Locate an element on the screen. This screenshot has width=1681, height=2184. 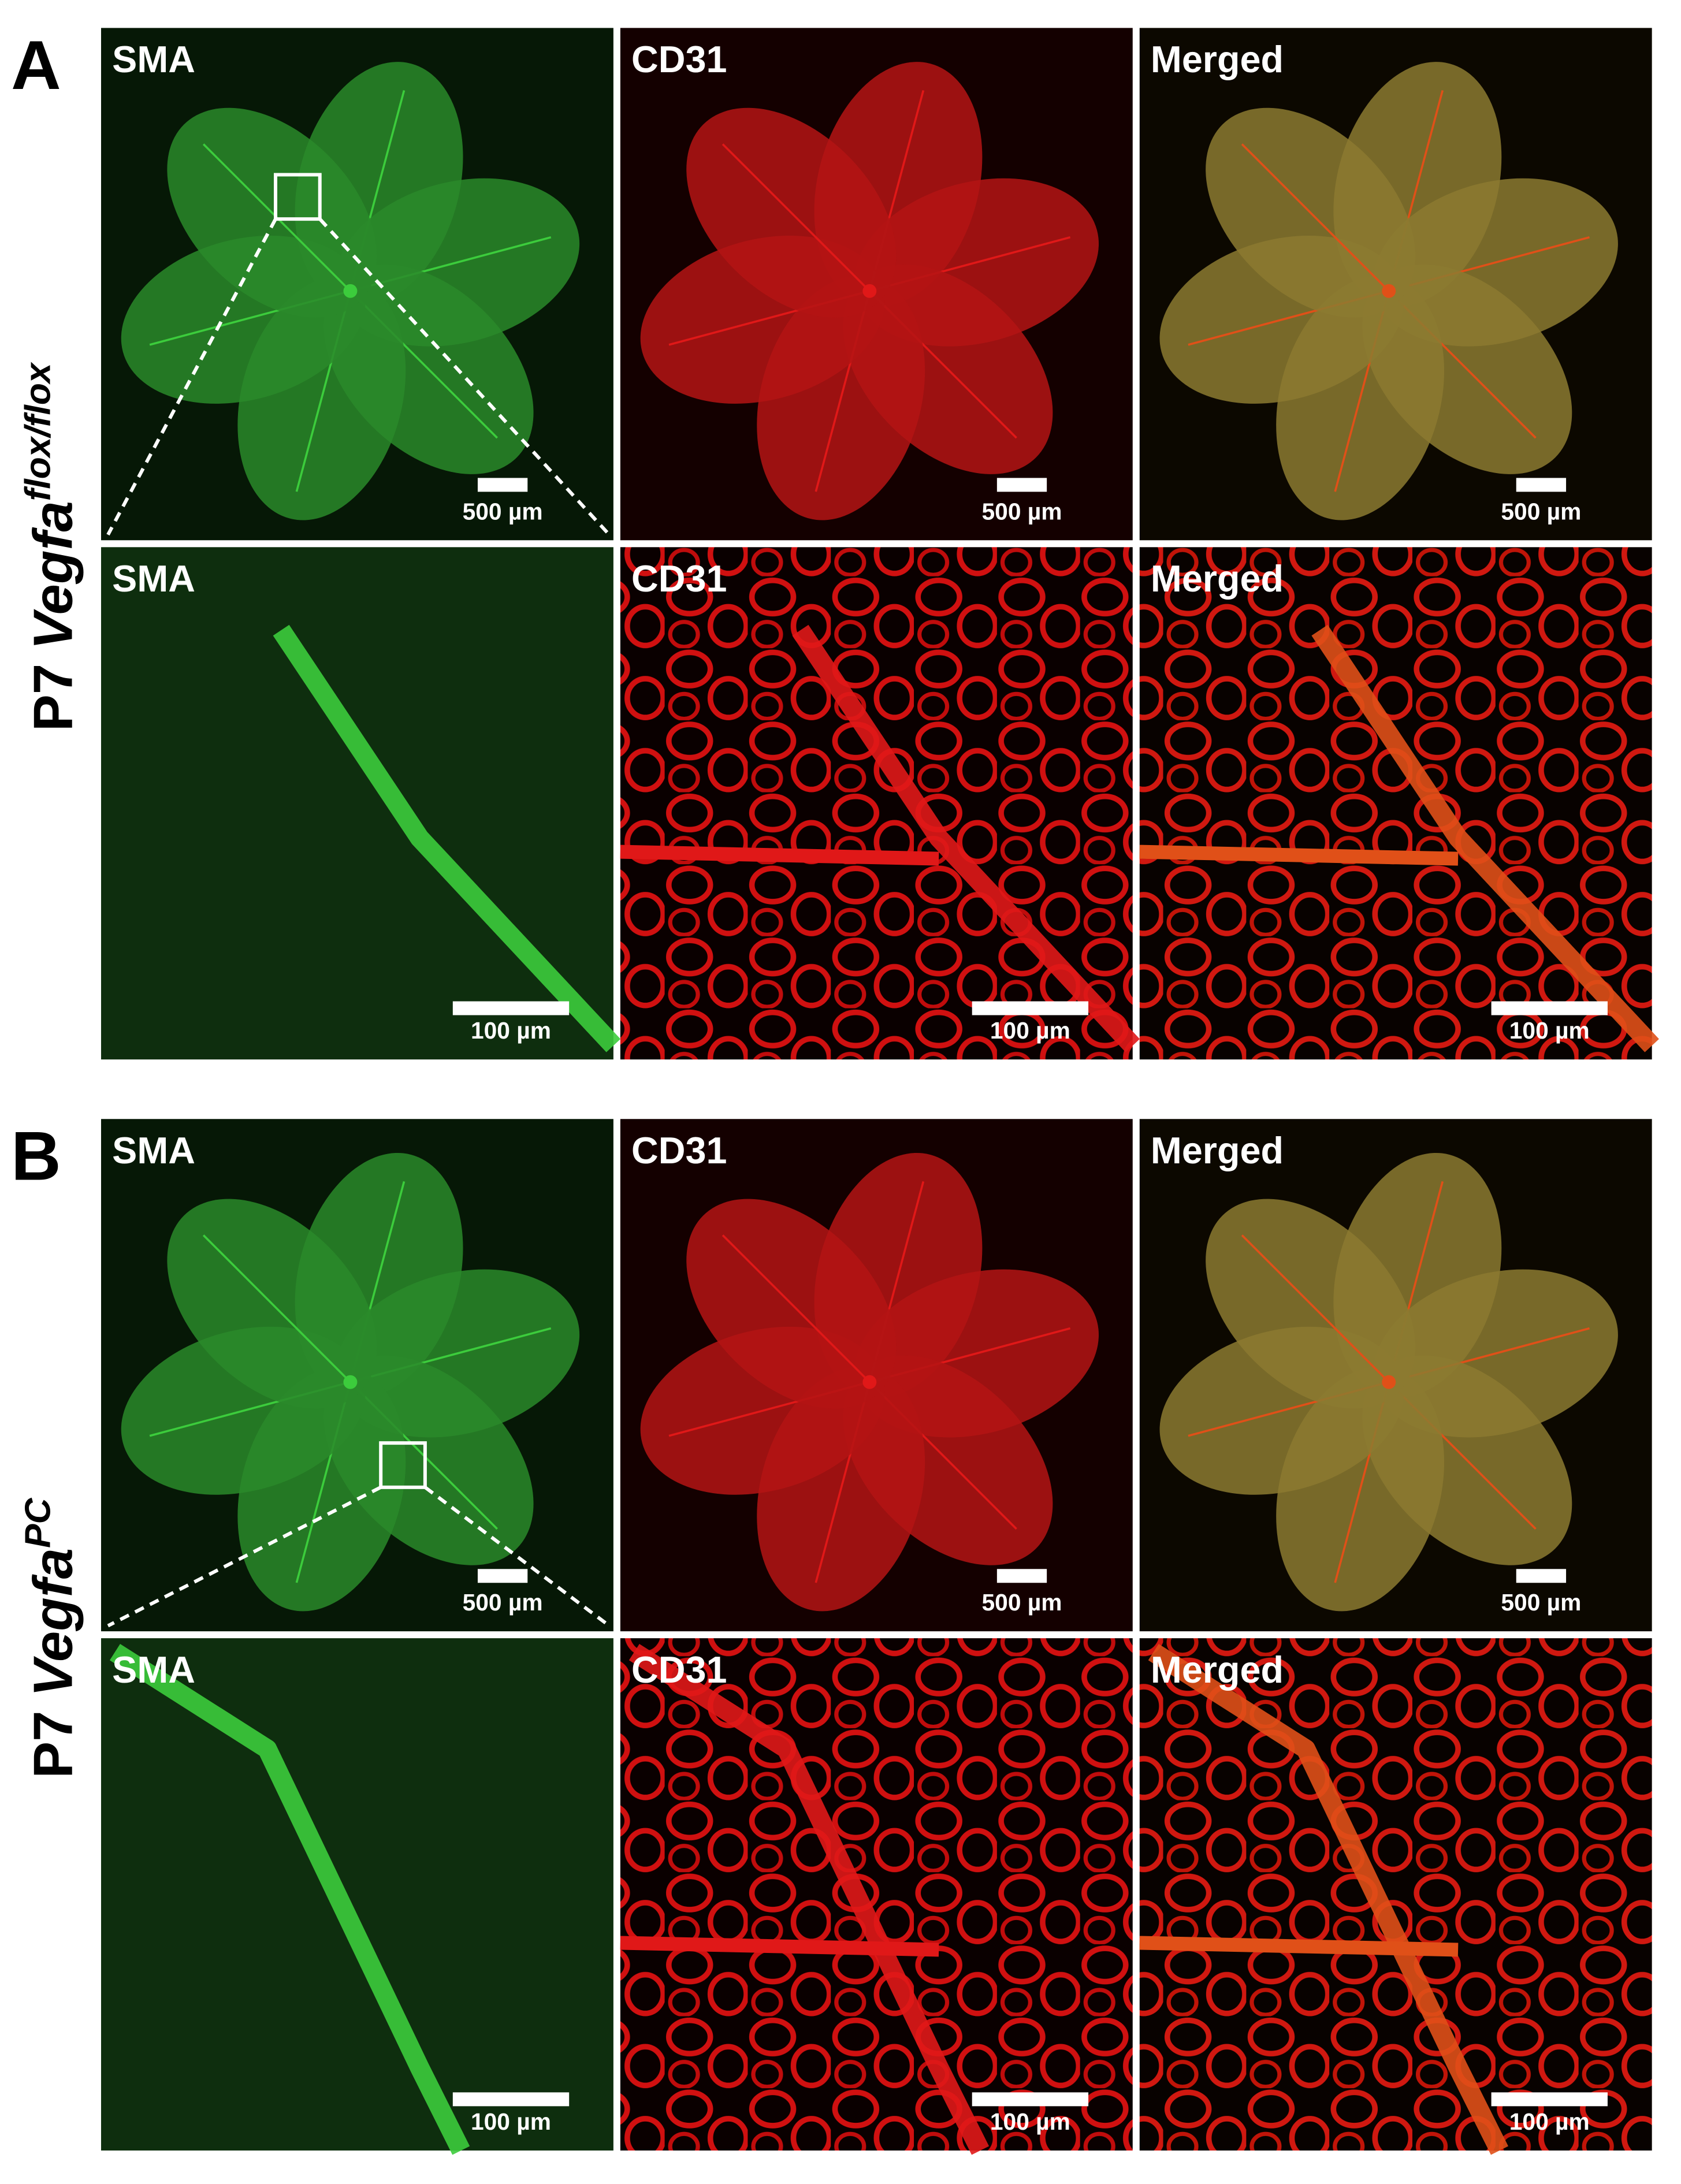
genotype-superscript: PC is located at coordinates (38, 1523).